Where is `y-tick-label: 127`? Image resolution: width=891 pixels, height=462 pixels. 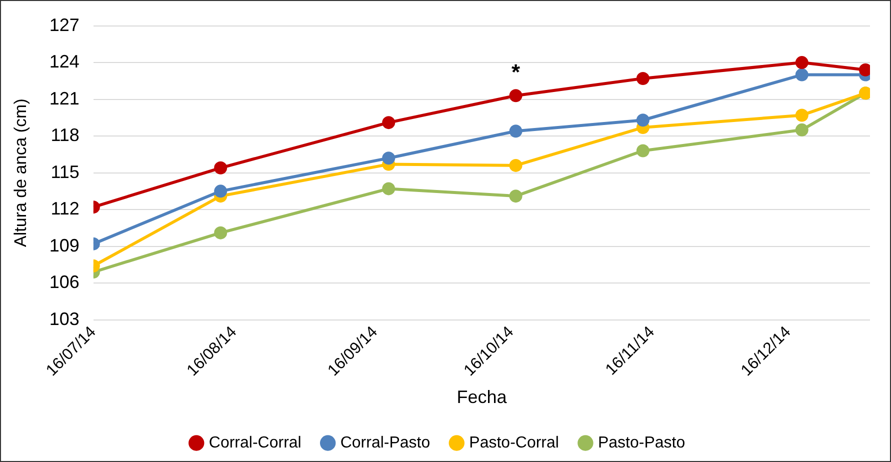
y-tick-label: 127 is located at coordinates (64, 24).